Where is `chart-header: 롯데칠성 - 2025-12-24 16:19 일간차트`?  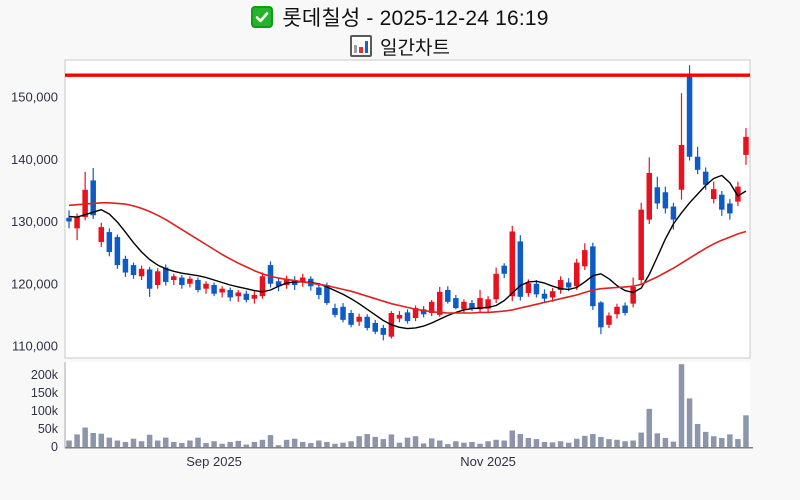
chart-header: 롯데칠성 - 2025-12-24 16:19 일간차트 is located at coordinates (400, 30).